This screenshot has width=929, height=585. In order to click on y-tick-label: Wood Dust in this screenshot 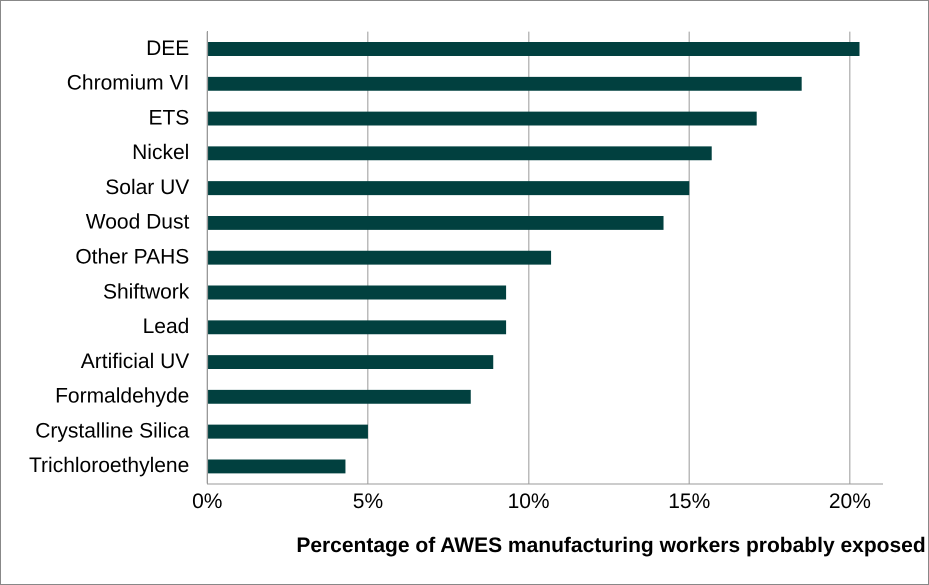, I will do `click(138, 222)`.